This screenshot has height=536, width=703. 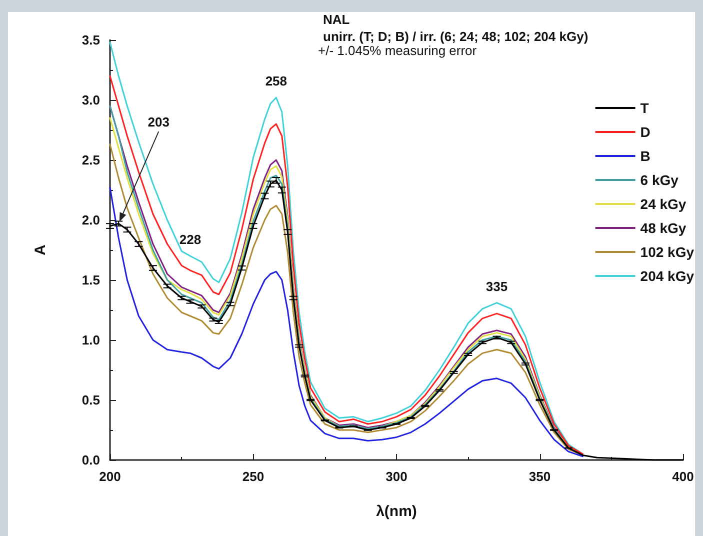 What do you see at coordinates (190, 239) in the screenshot?
I see `annotation: 228` at bounding box center [190, 239].